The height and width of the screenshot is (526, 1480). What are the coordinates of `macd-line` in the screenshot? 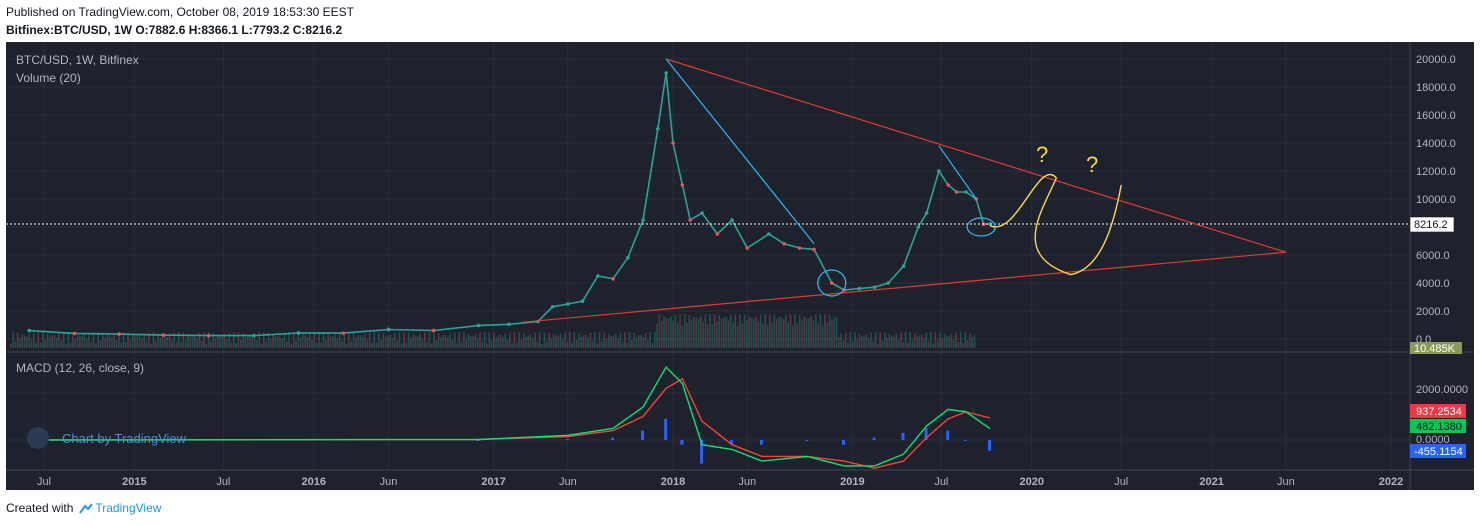 It's located at (510, 416).